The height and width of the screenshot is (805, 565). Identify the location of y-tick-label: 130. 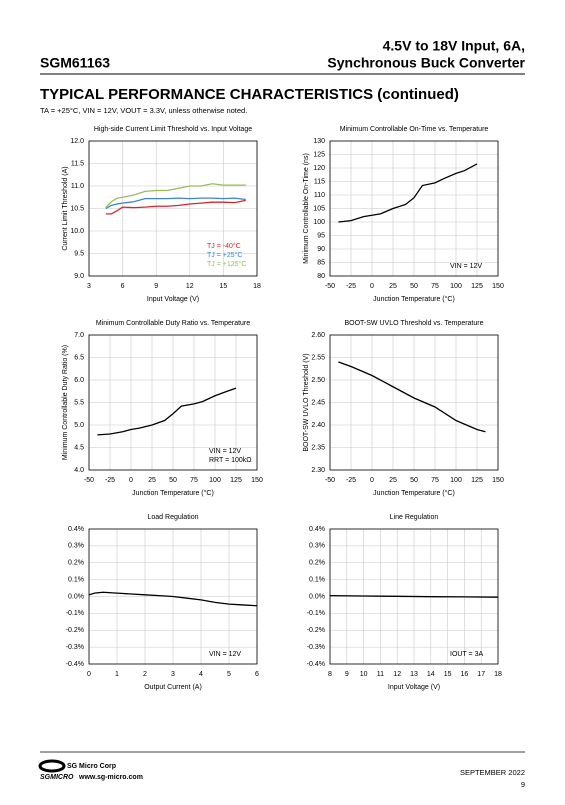
(319, 141).